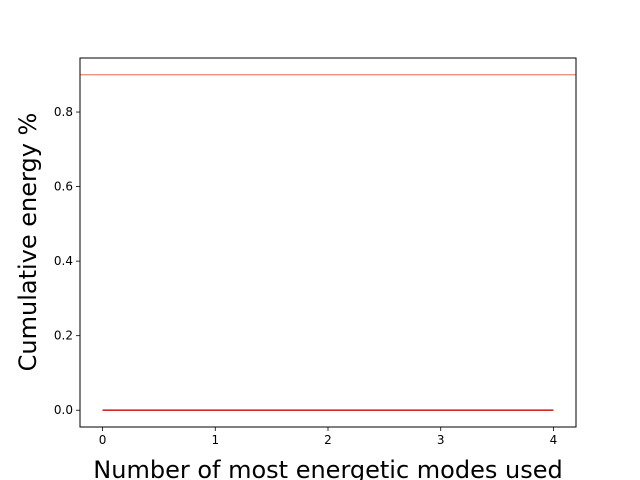  I want to click on x-tick-label: 0, so click(103, 440).